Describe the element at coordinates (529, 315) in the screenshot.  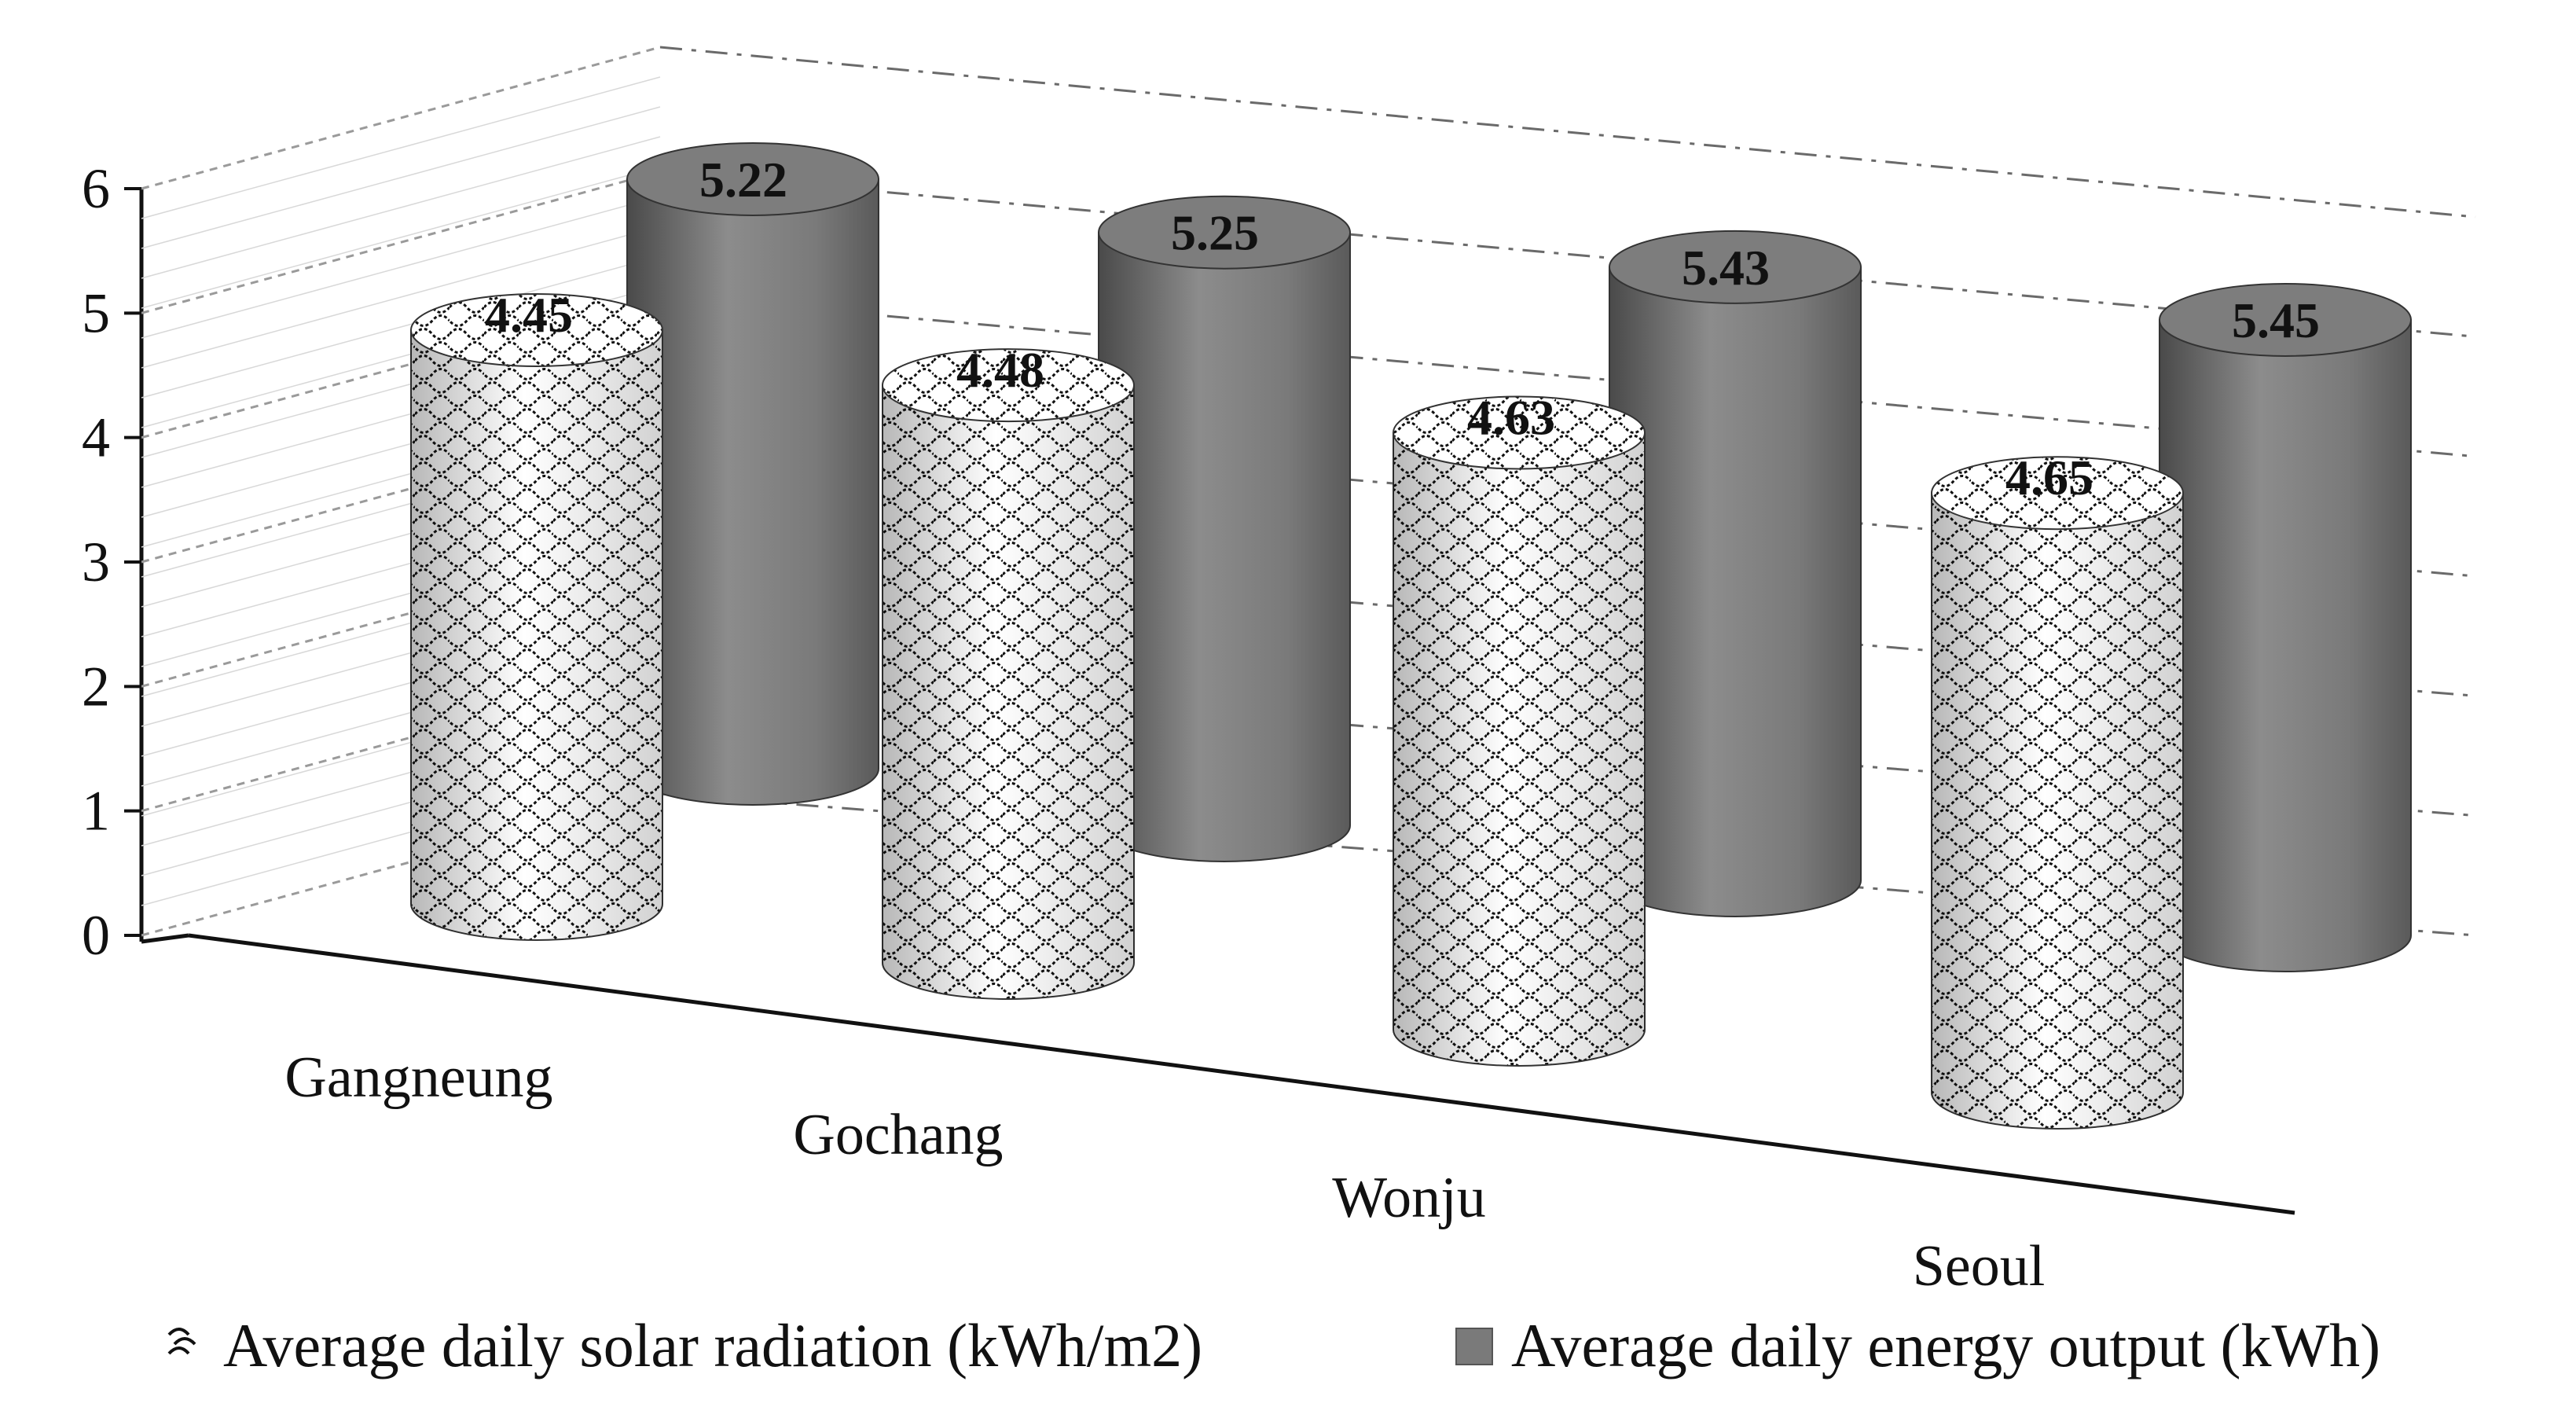
I see `solar-radiation-value-label: 4.45` at that location.